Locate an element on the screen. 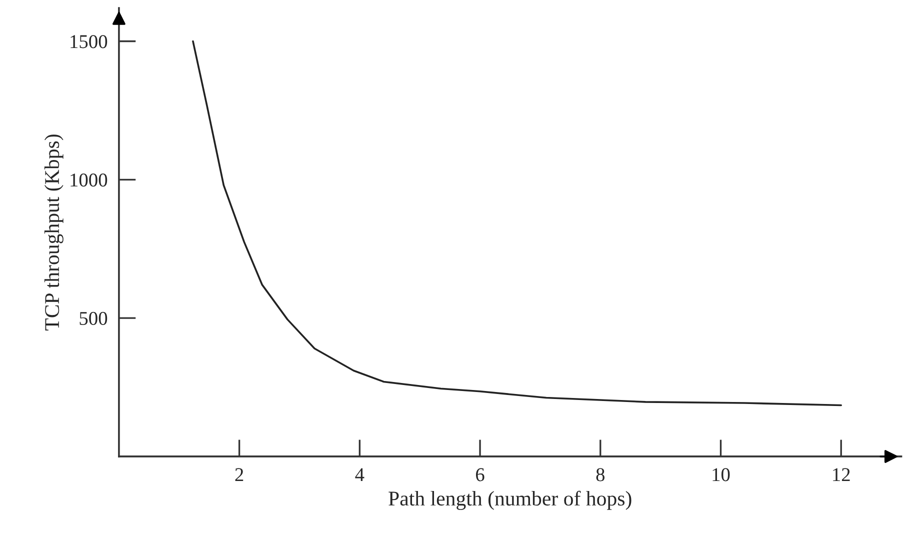 Image resolution: width=915 pixels, height=537 pixels. x-tick-label: 10 is located at coordinates (721, 475).